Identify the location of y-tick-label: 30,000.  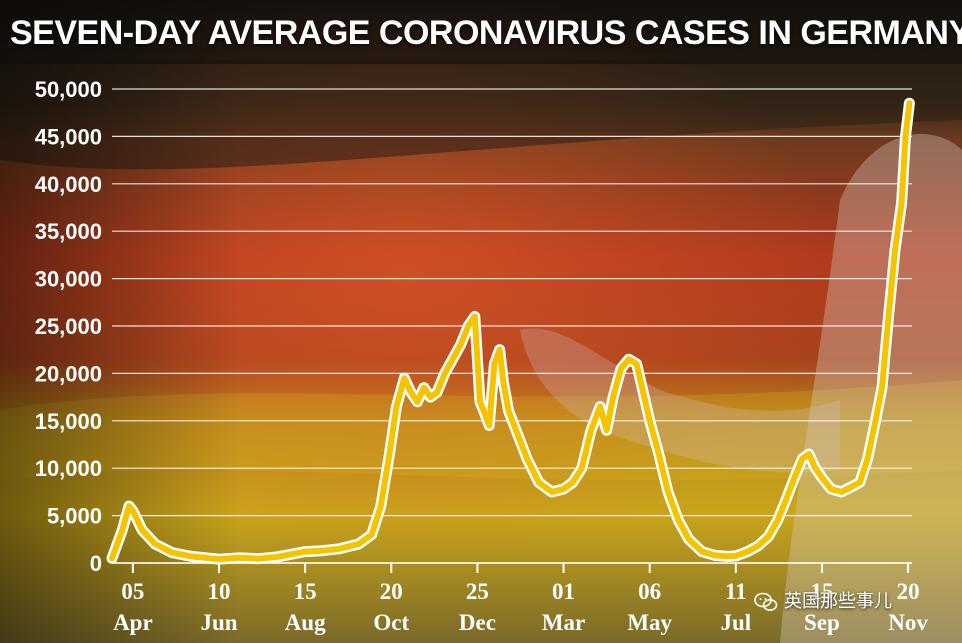
(68, 279).